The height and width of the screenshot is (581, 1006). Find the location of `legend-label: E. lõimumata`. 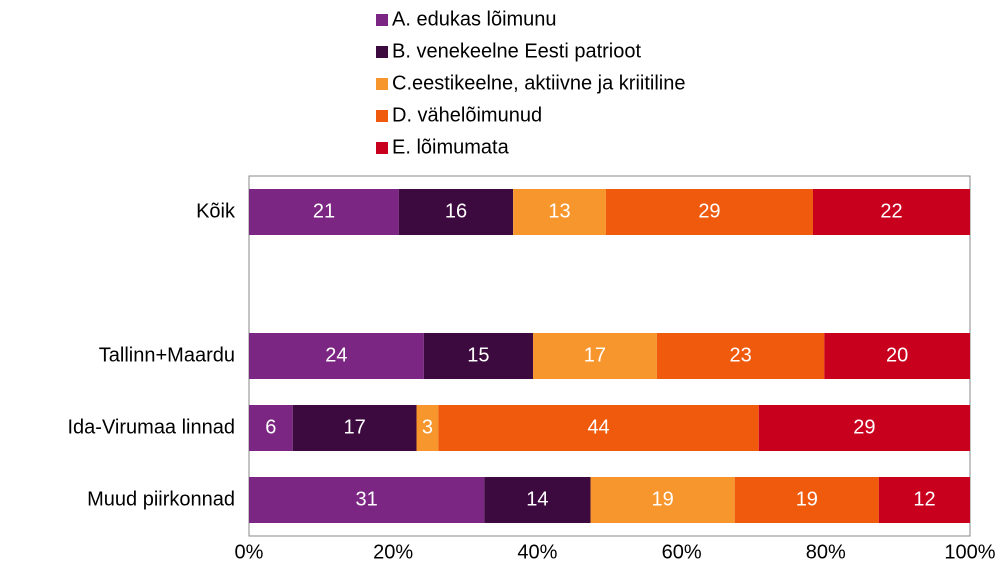

legend-label: E. lõimumata is located at coordinates (451, 147).